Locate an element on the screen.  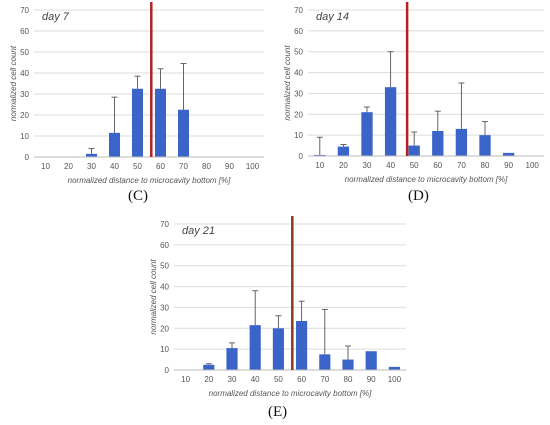
chart-title: day 21 is located at coordinates (198, 231).